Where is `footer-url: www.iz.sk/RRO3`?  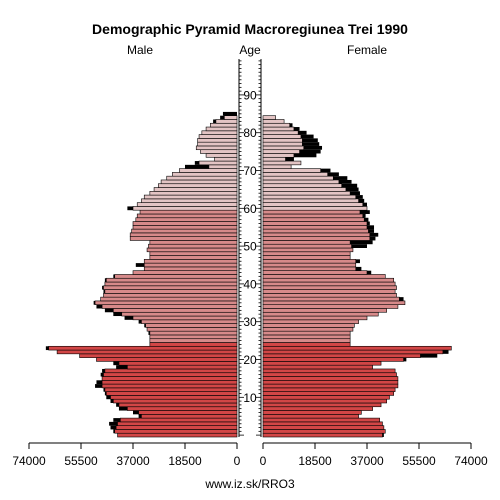 footer-url: www.iz.sk/RRO3 is located at coordinates (249, 484).